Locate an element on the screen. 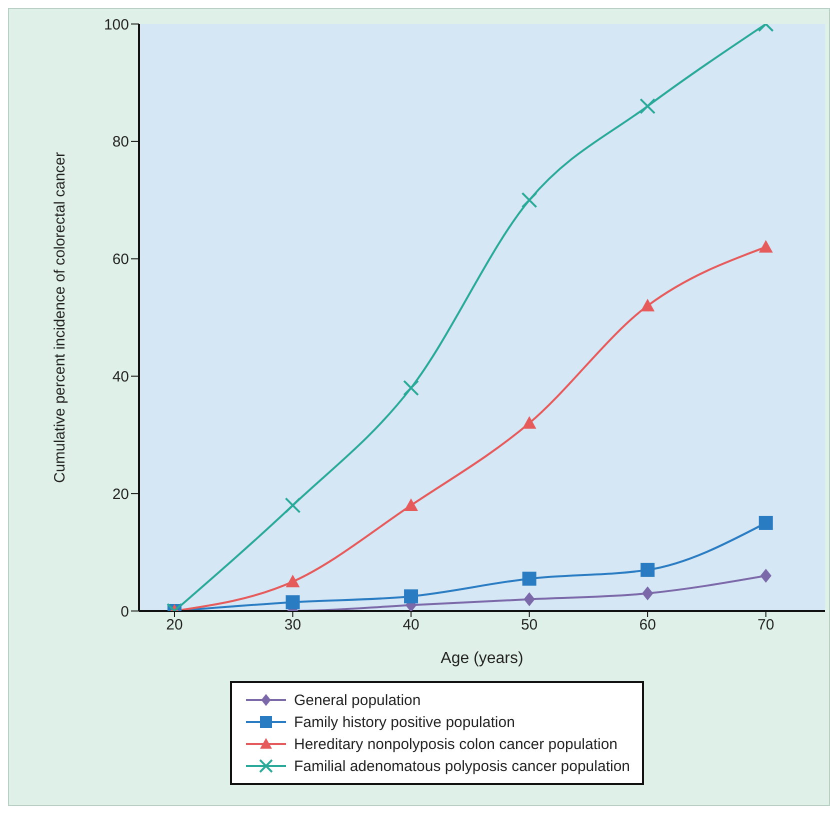 The image size is (830, 814). x-tick-label: 20 is located at coordinates (174, 625).